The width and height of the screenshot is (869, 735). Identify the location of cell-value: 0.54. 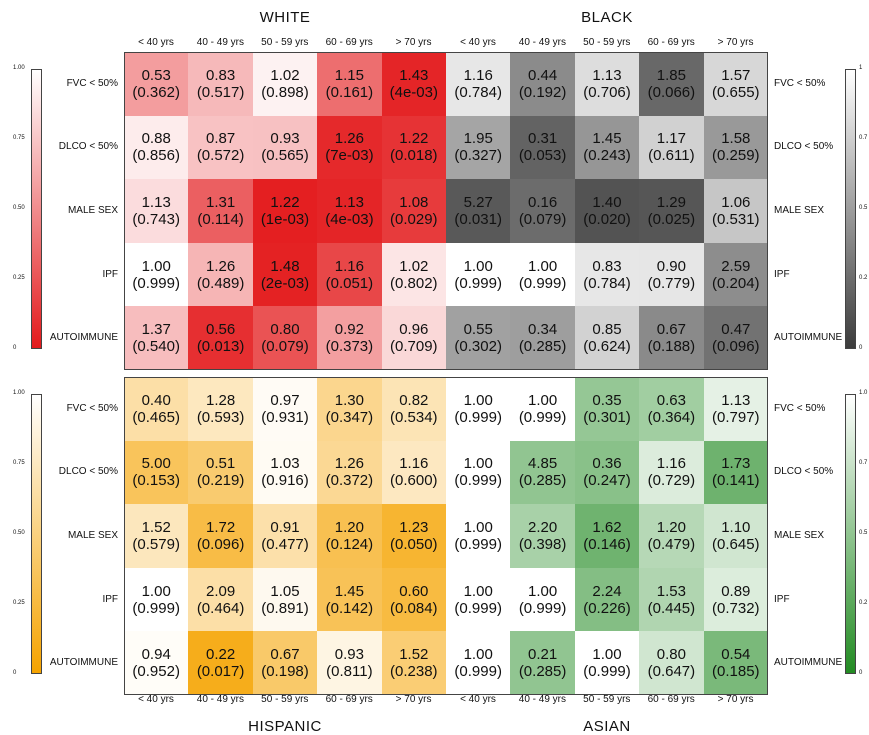
(736, 655).